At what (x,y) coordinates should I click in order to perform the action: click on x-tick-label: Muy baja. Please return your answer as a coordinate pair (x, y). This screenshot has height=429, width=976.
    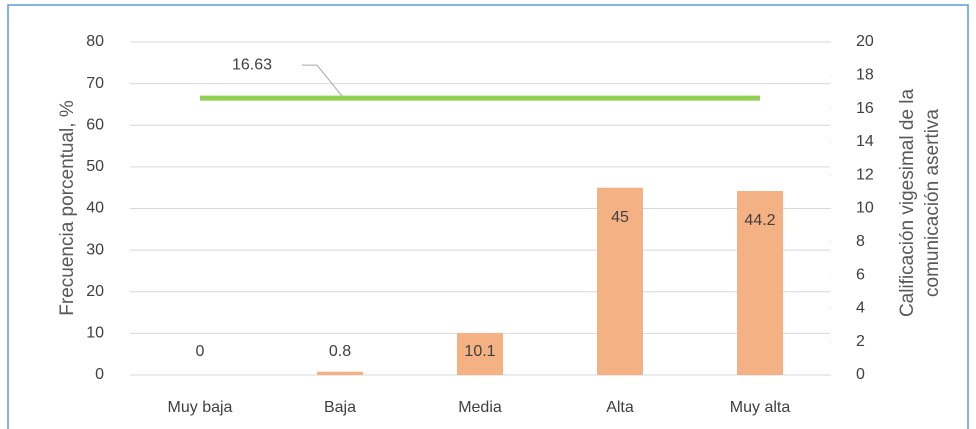
    Looking at the image, I should click on (200, 407).